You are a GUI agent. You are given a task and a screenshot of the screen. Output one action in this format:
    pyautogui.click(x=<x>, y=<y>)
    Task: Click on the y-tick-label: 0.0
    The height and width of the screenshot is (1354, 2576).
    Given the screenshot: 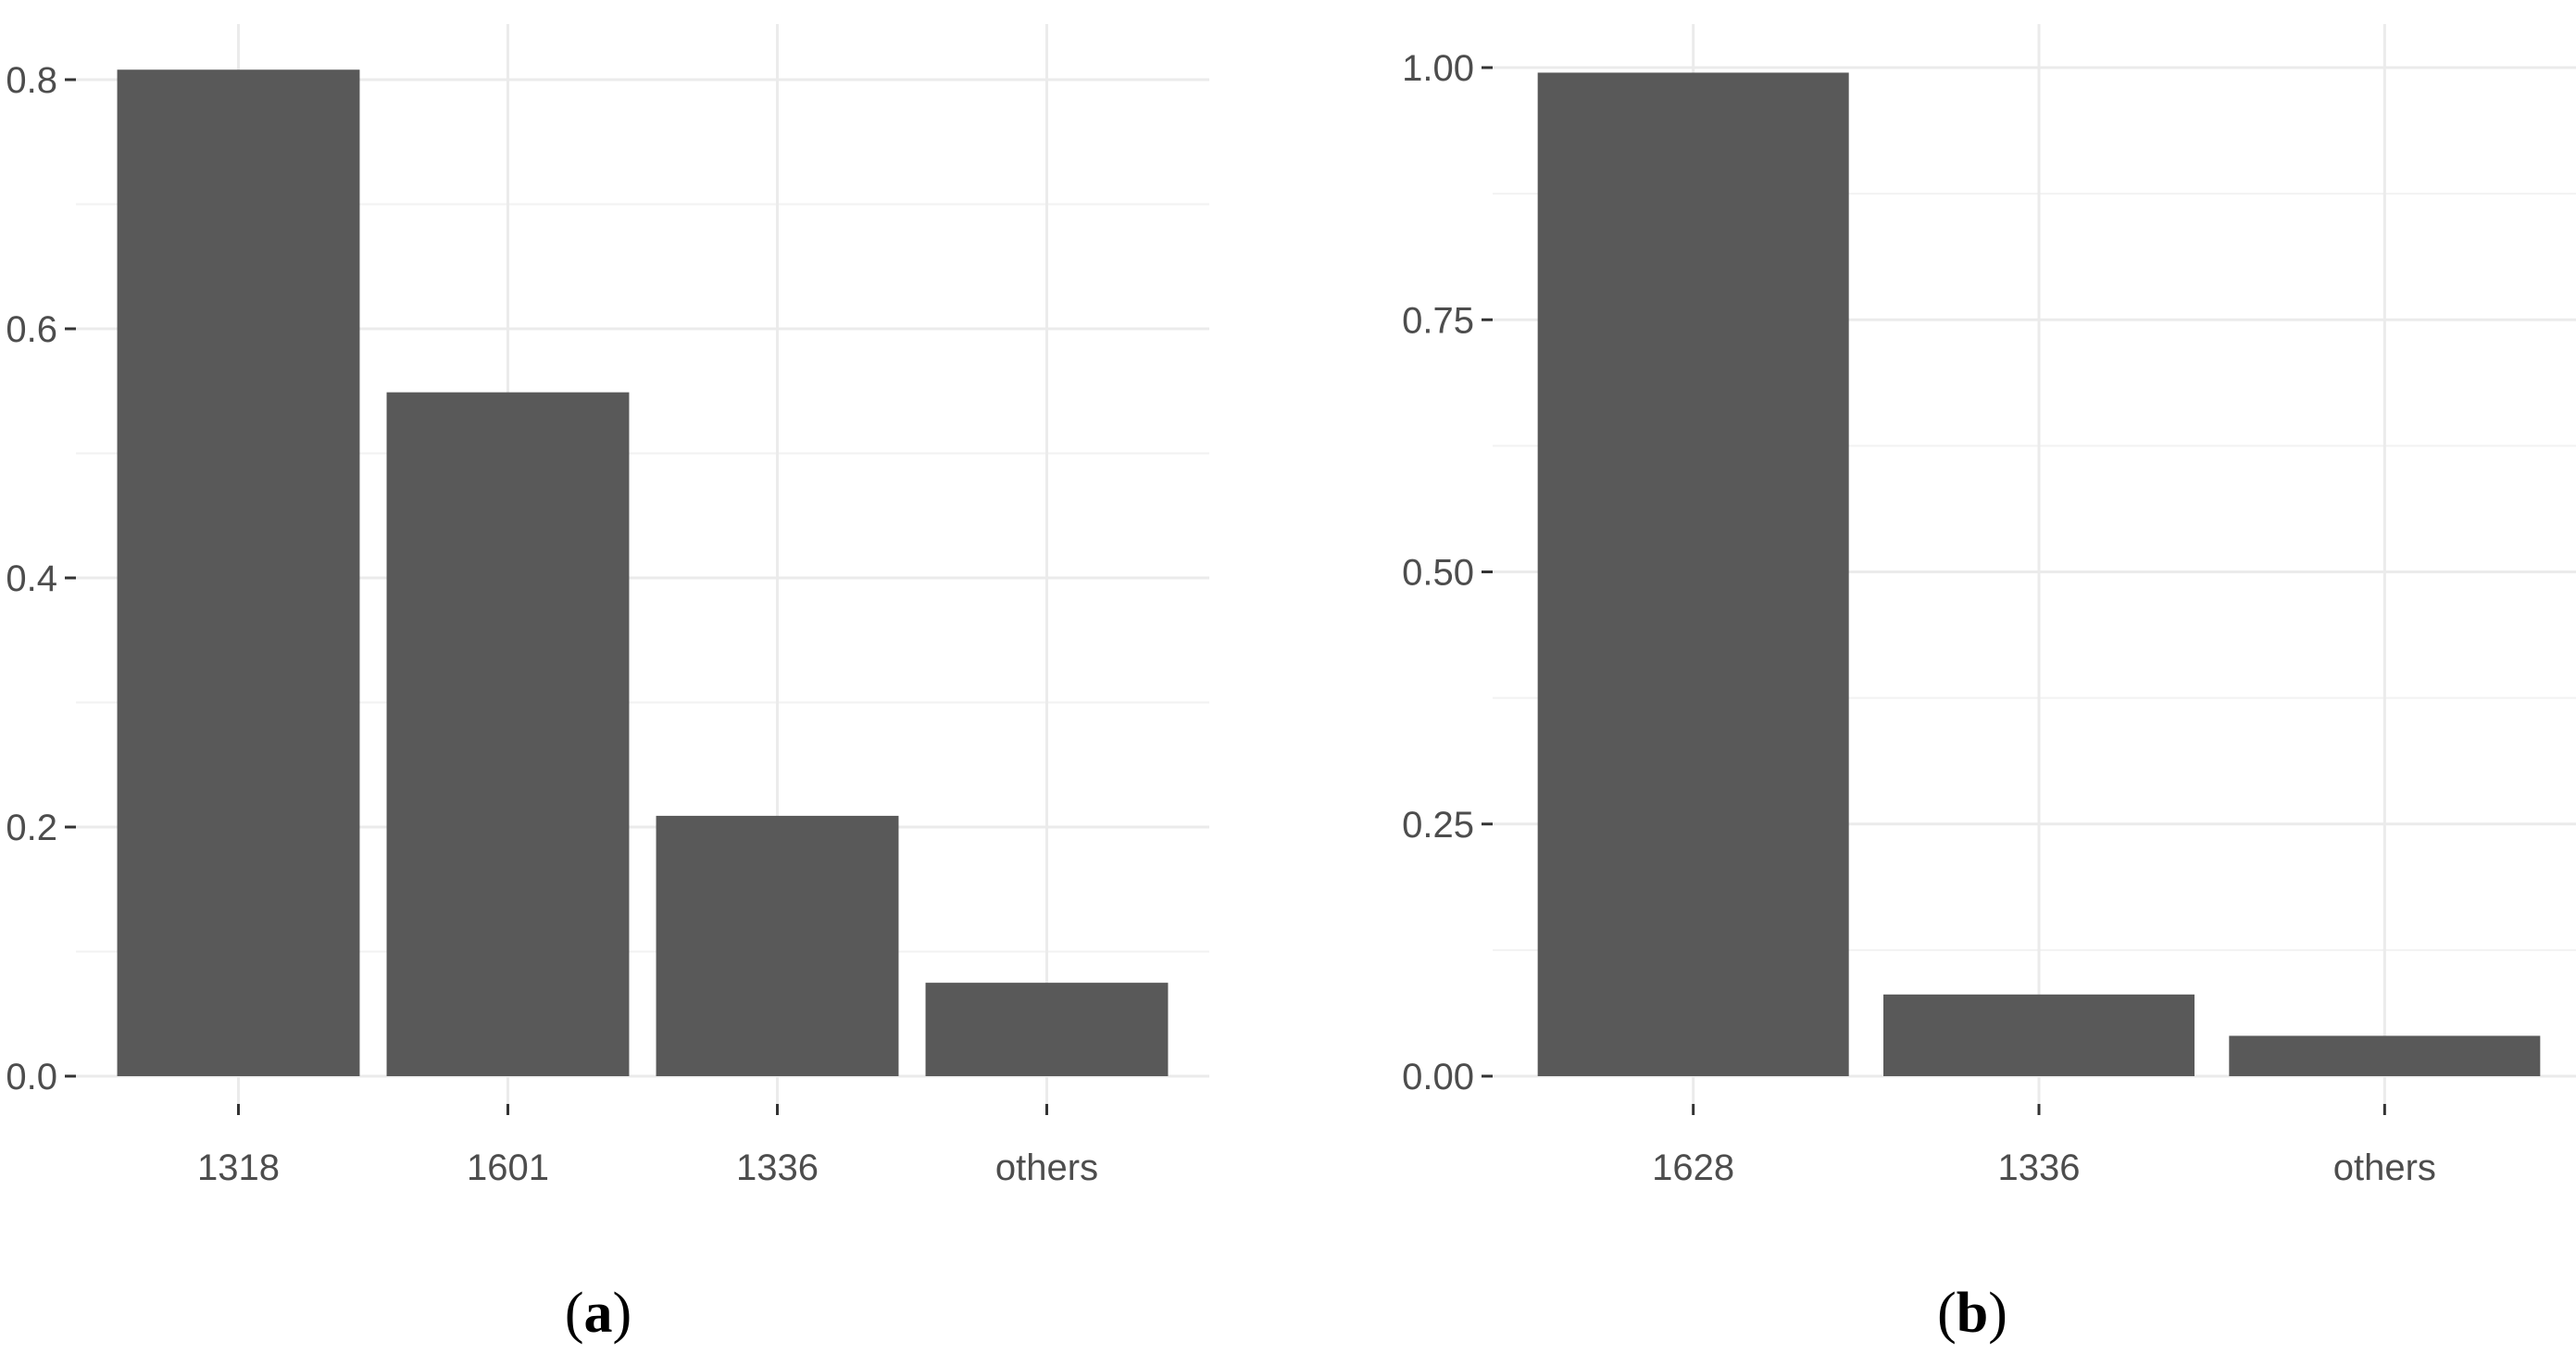 What is the action you would take?
    pyautogui.click(x=32, y=1077)
    